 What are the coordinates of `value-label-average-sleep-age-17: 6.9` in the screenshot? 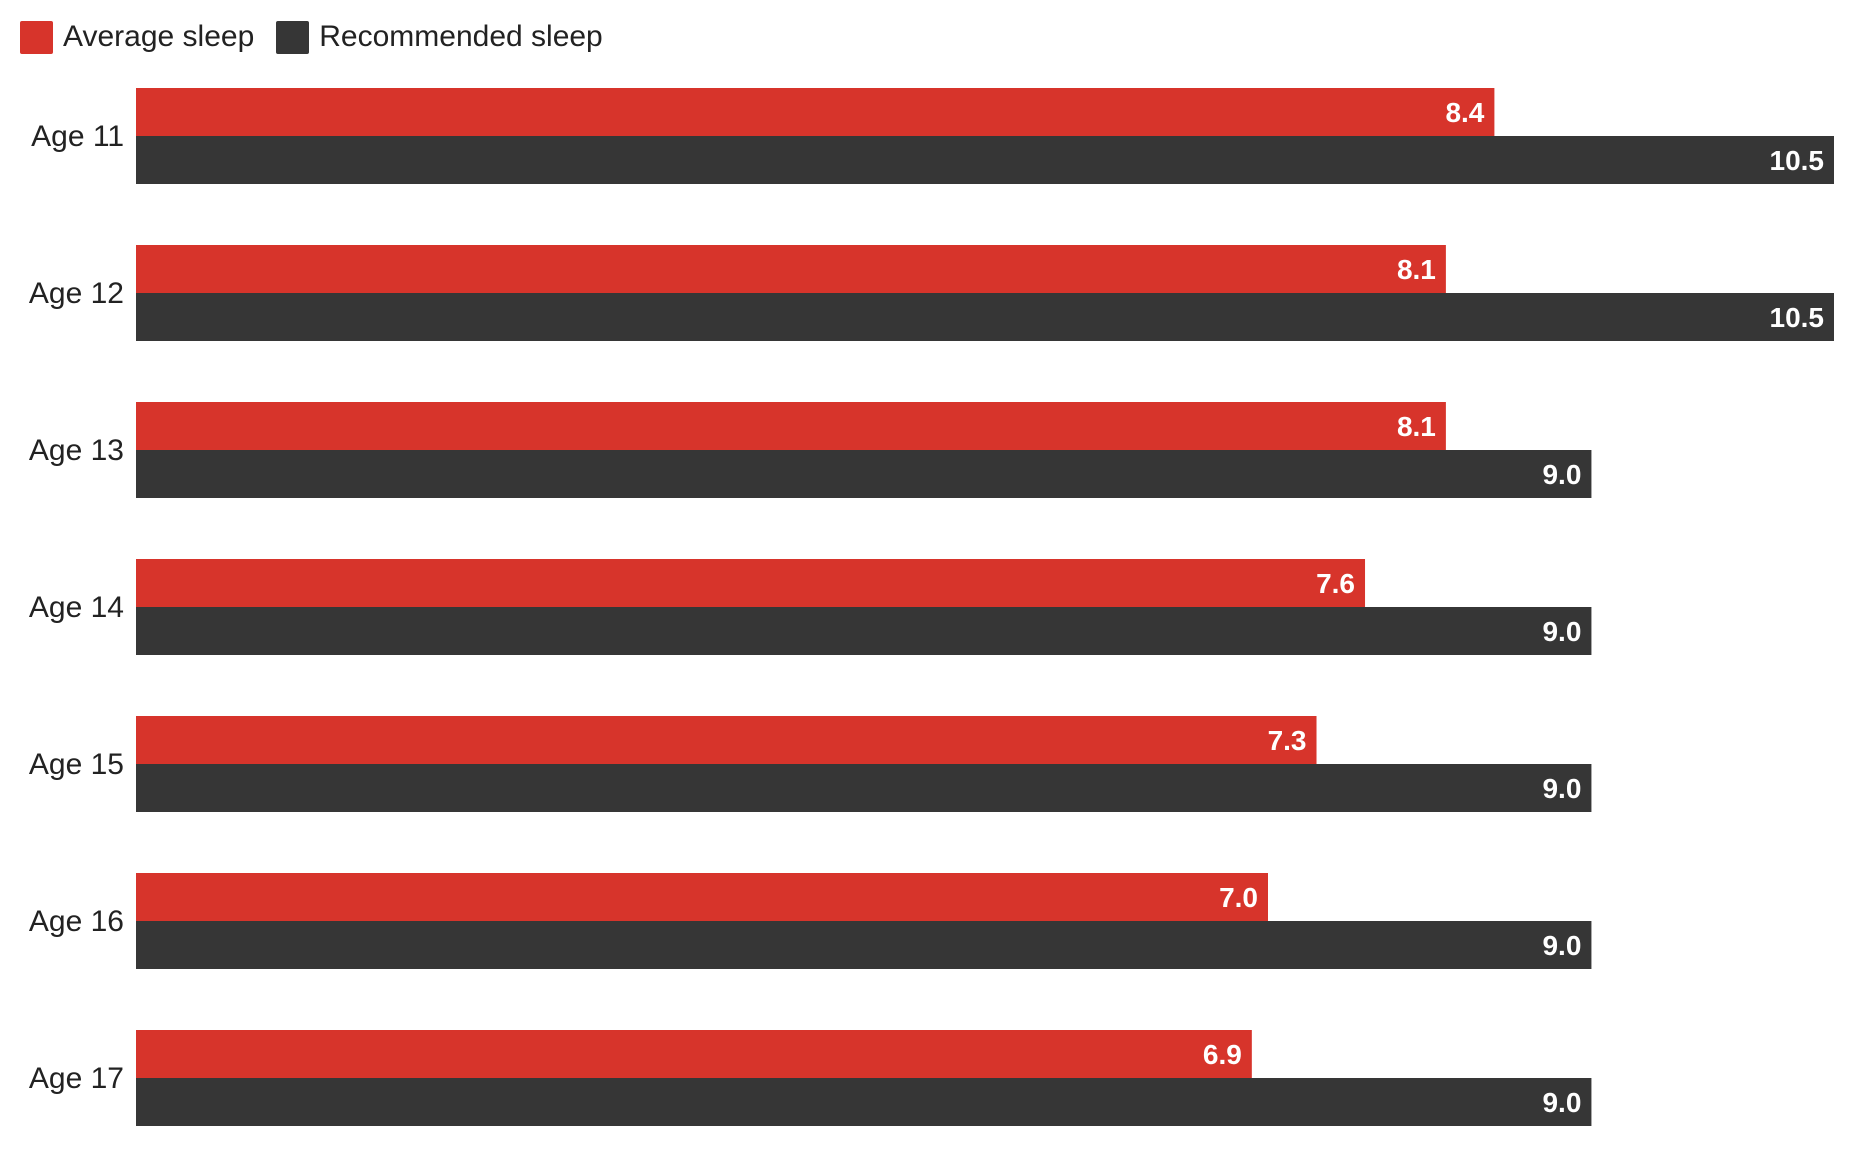 It's located at (1222, 1054).